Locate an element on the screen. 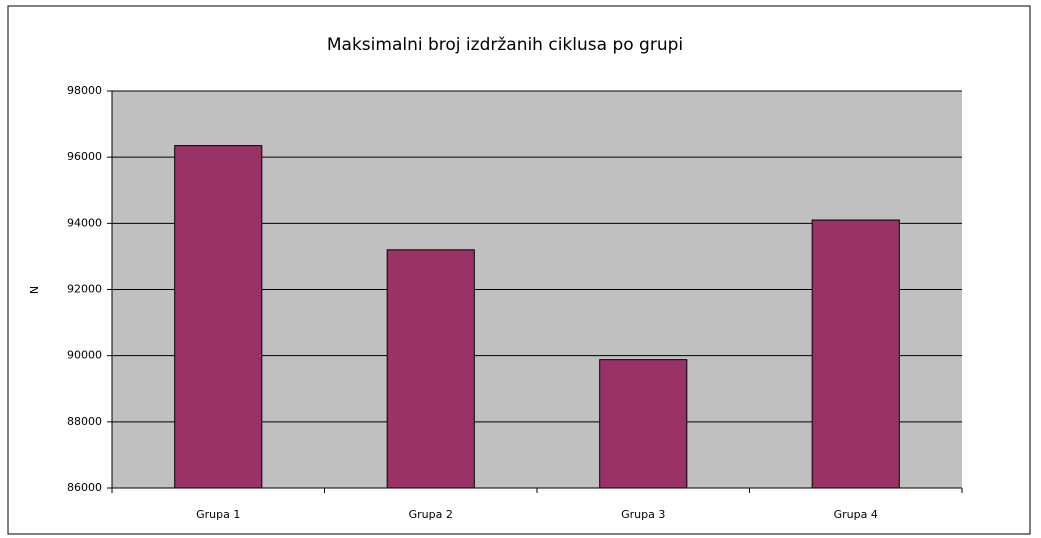  y-tick-label: 88000 is located at coordinates (84, 421).